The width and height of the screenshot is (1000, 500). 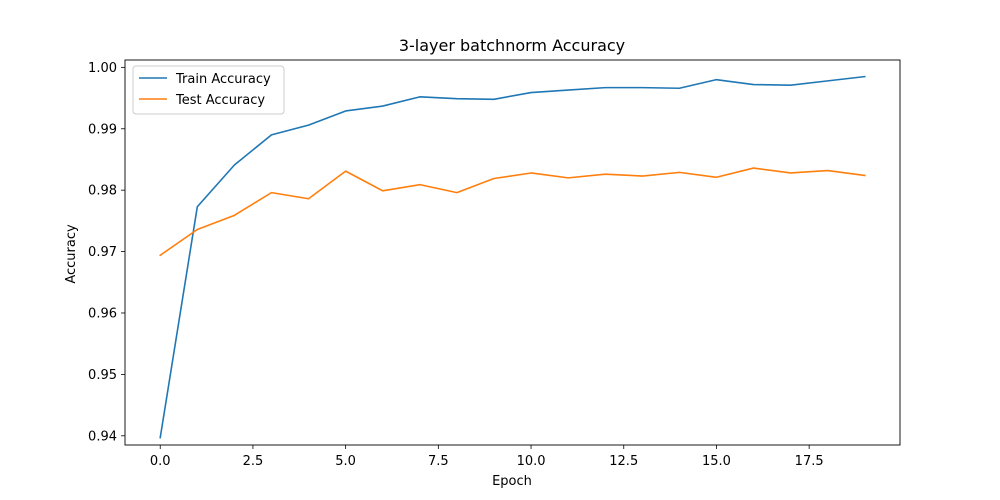 I want to click on y-tick-label: 0.99, so click(x=102, y=129).